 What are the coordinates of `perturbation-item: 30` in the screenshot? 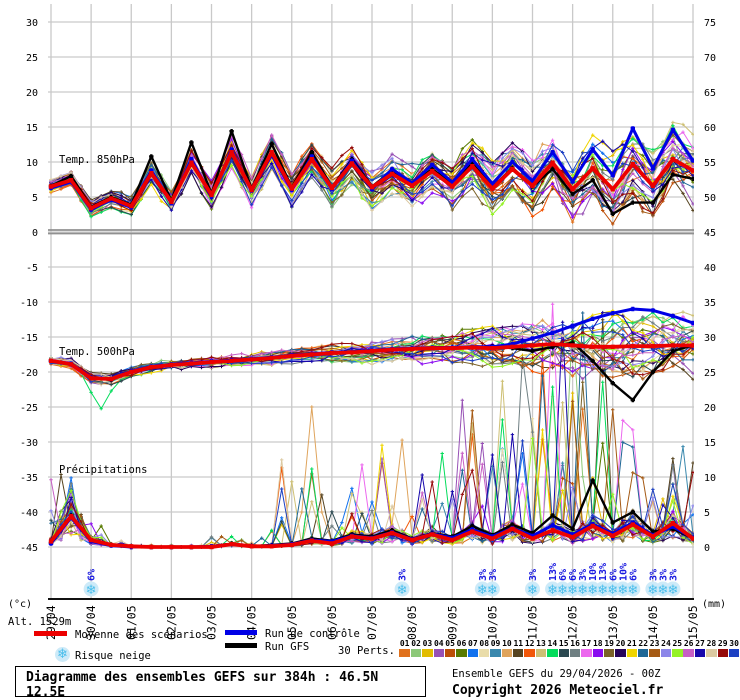 It's located at (734, 648).